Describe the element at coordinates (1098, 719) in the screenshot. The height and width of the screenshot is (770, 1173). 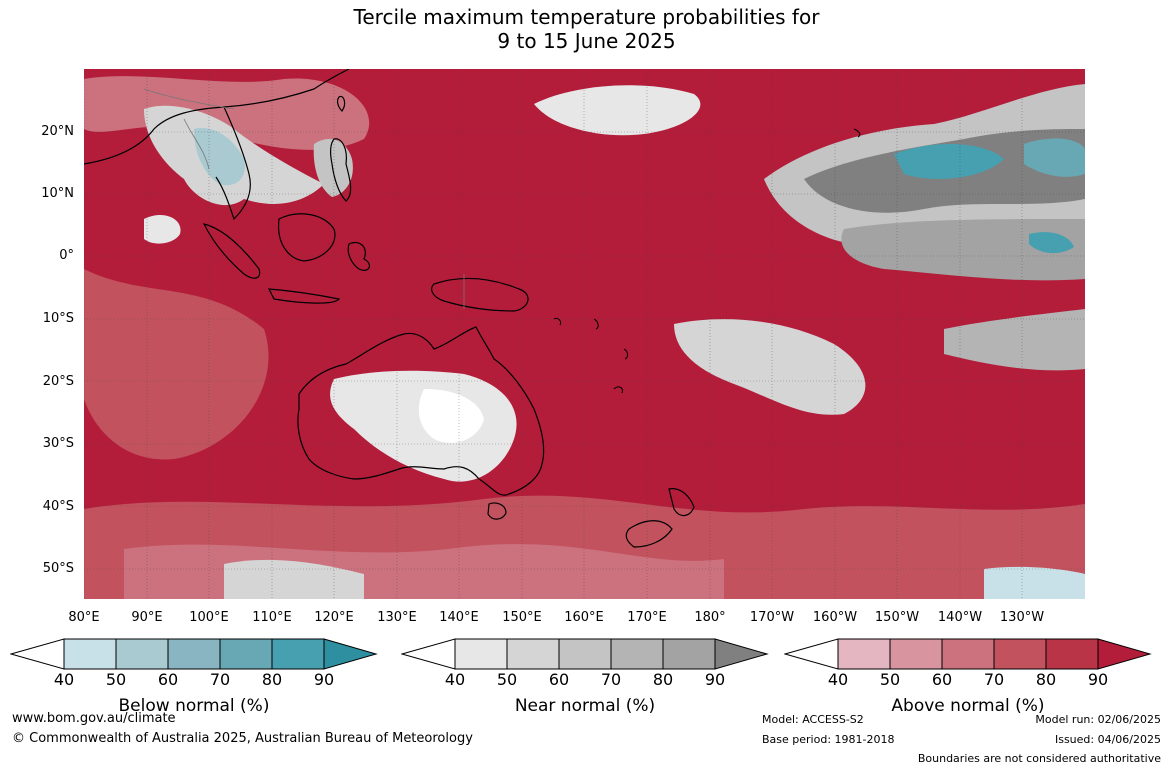
I see `model-run-text: Model run: 02/06/2025` at that location.